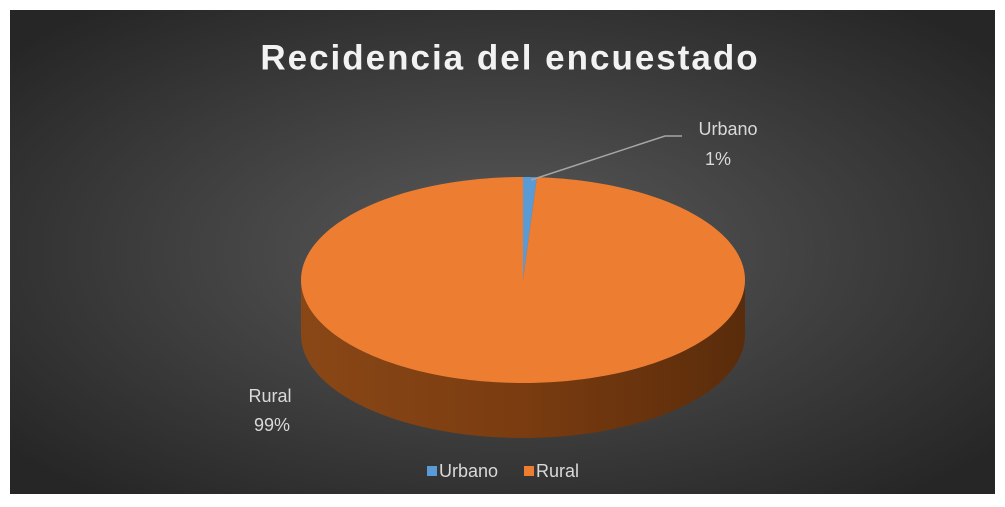  What do you see at coordinates (606, 158) in the screenshot?
I see `leader-line` at bounding box center [606, 158].